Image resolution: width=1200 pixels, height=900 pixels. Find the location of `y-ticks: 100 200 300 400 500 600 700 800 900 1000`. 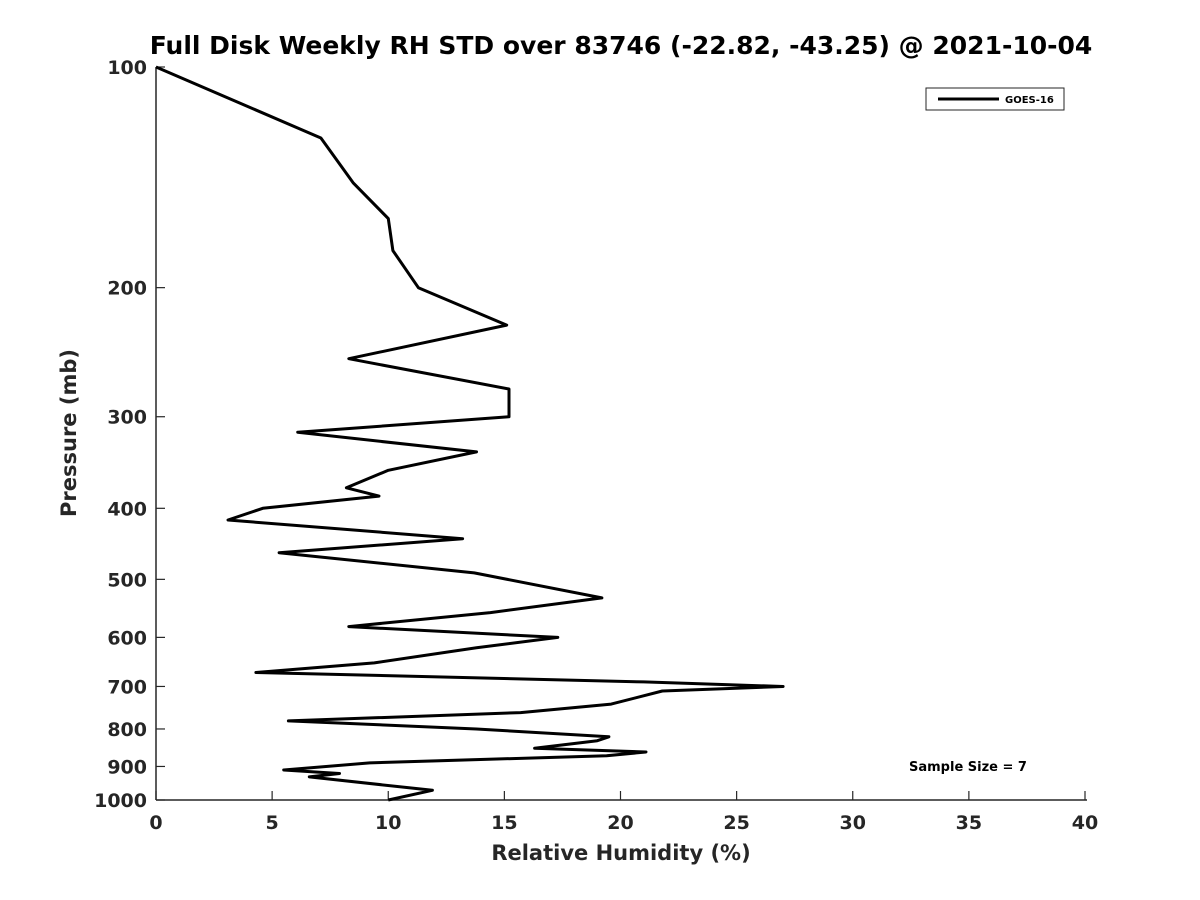

y-ticks: 100 200 300 400 500 600 700 800 900 1000 is located at coordinates (129, 434).